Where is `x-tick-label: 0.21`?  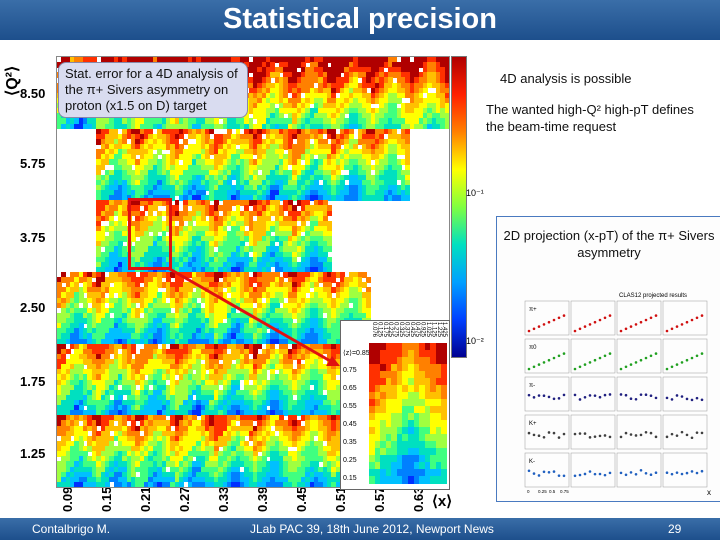 x-tick-label: 0.21 is located at coordinates (145, 499).